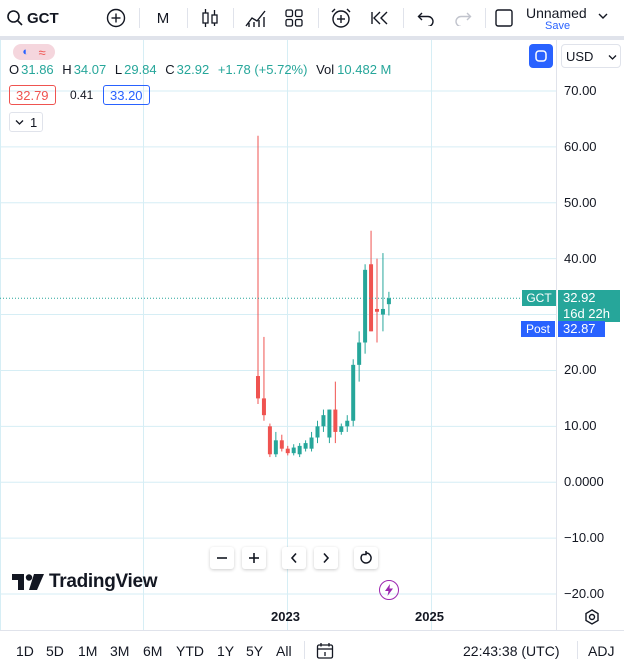 Image resolution: width=624 pixels, height=669 pixels. Describe the element at coordinates (43, 18) in the screenshot. I see `symbol-name: GCT` at that location.